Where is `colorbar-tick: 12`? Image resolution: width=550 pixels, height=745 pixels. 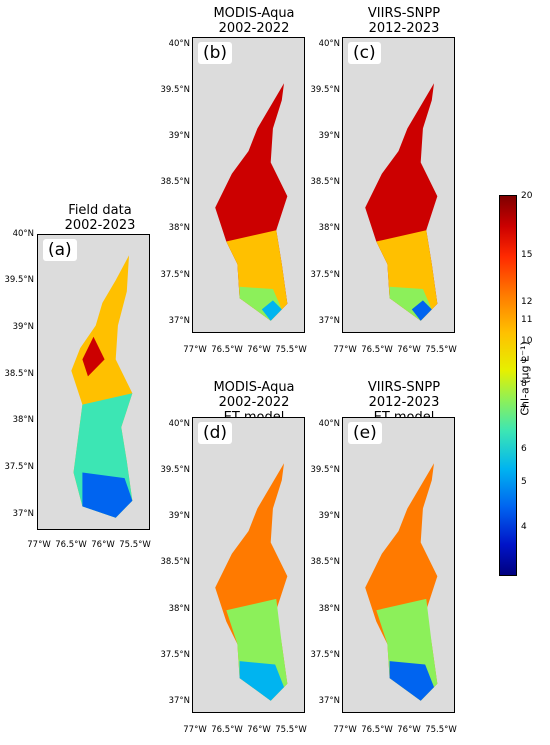
colorbar-tick: 12 is located at coordinates (527, 302).